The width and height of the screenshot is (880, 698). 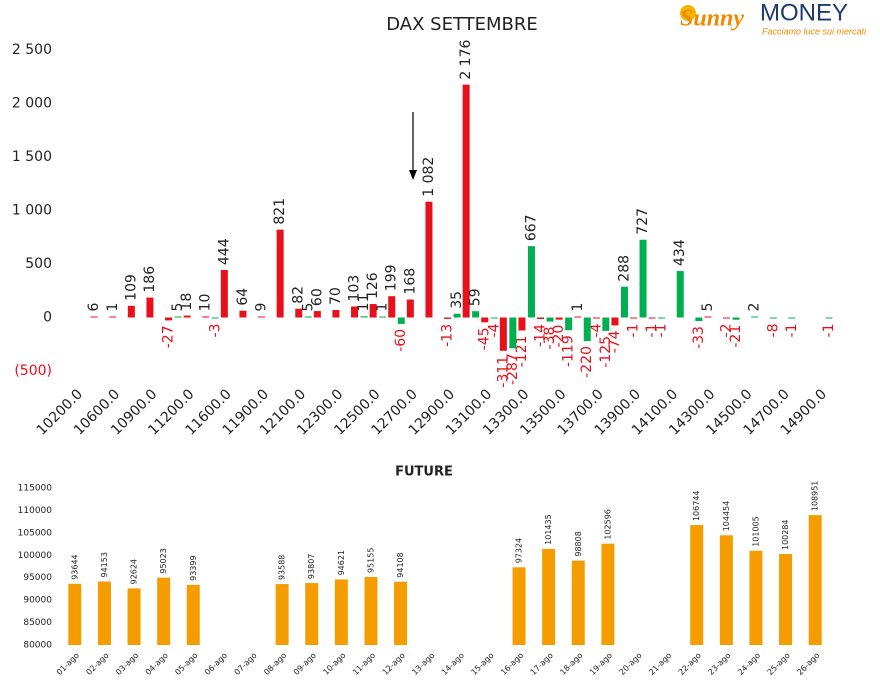 I want to click on data-label: 126, so click(x=373, y=285).